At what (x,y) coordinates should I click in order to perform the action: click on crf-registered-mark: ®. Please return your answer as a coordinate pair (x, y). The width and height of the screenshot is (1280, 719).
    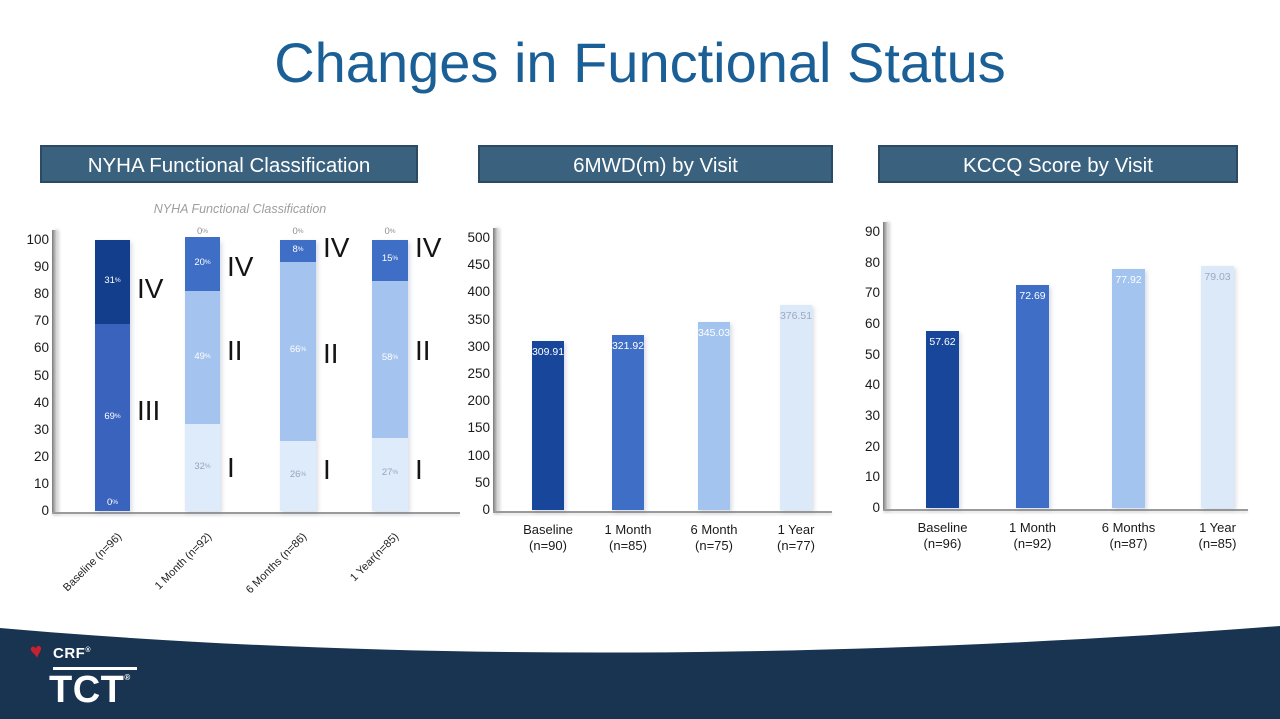
    Looking at the image, I should click on (88, 650).